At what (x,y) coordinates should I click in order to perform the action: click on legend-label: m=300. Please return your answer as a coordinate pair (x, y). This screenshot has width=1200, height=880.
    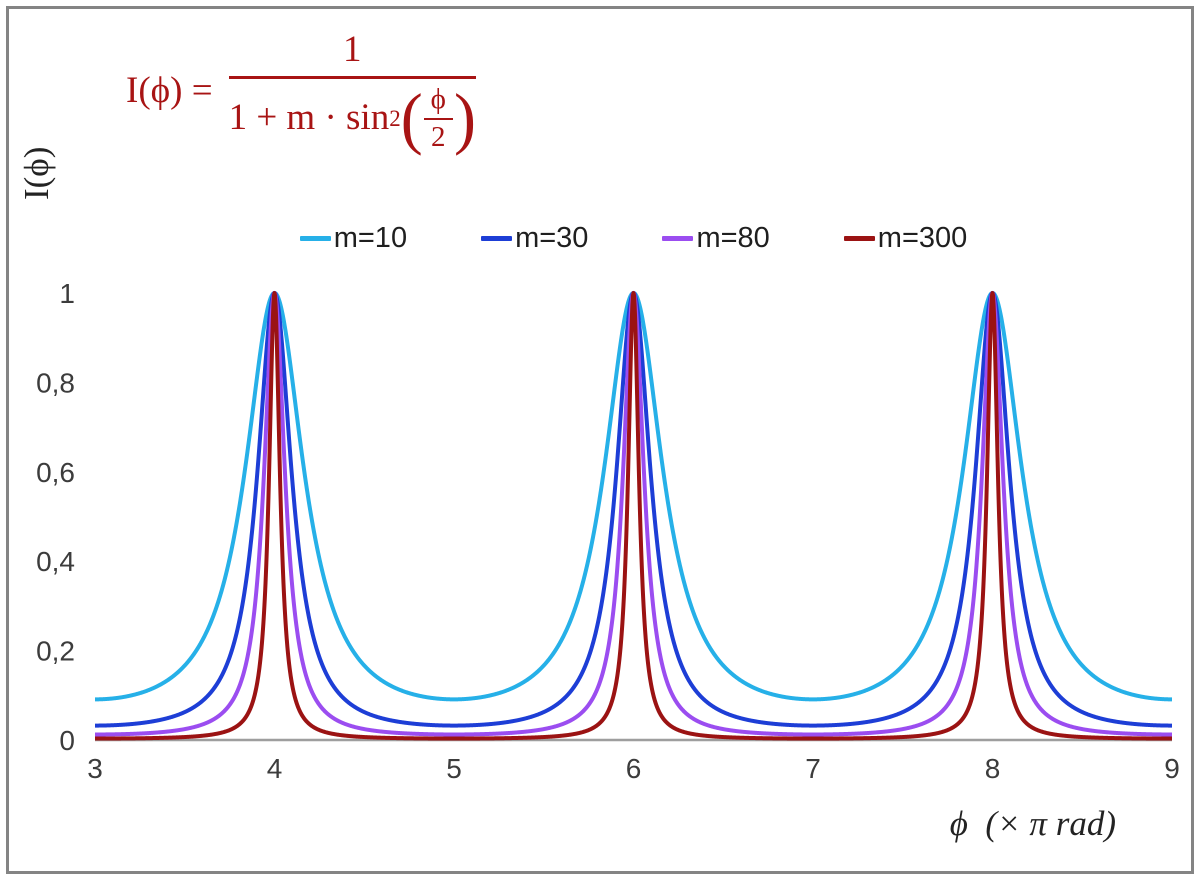
    Looking at the image, I should click on (922, 238).